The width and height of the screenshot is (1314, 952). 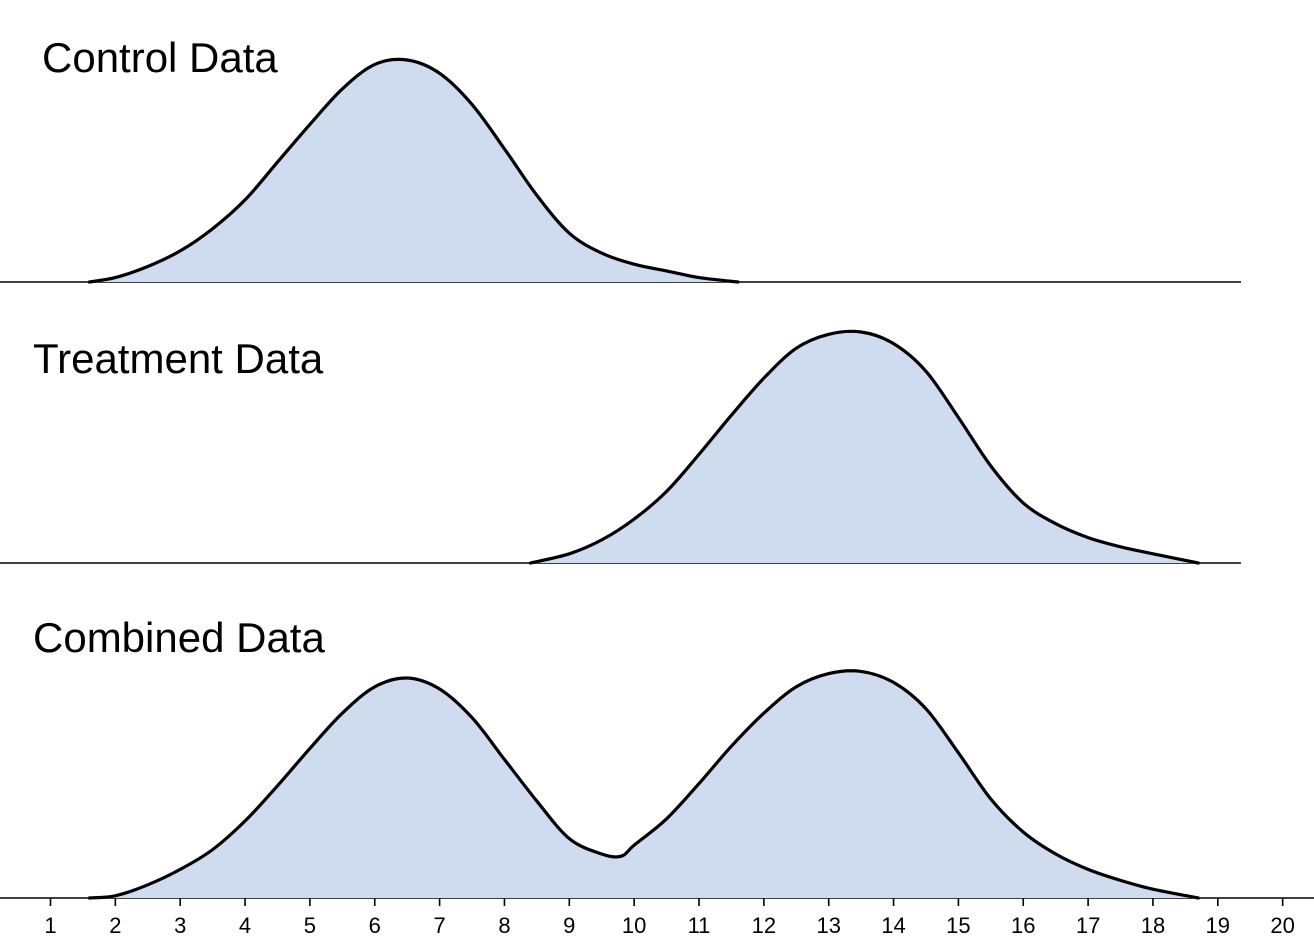 What do you see at coordinates (764, 925) in the screenshot?
I see `x-tick-label: 12` at bounding box center [764, 925].